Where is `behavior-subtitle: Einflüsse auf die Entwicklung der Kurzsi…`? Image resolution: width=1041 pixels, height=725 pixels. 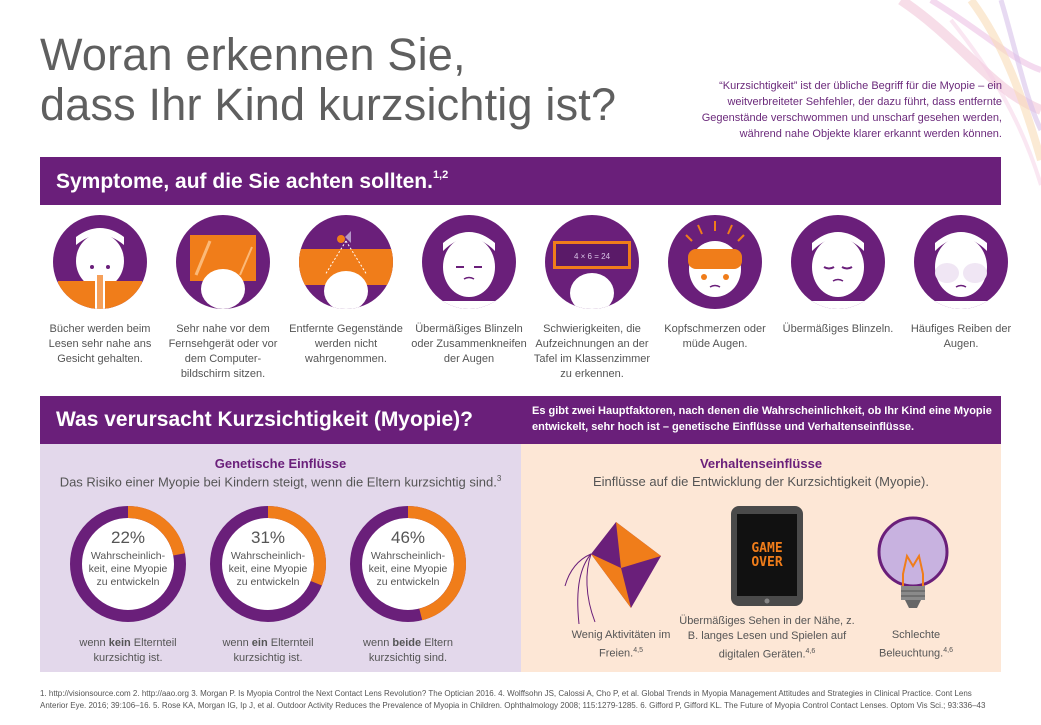 behavior-subtitle: Einflüsse auf die Entwicklung der Kurzsi… is located at coordinates (761, 481).